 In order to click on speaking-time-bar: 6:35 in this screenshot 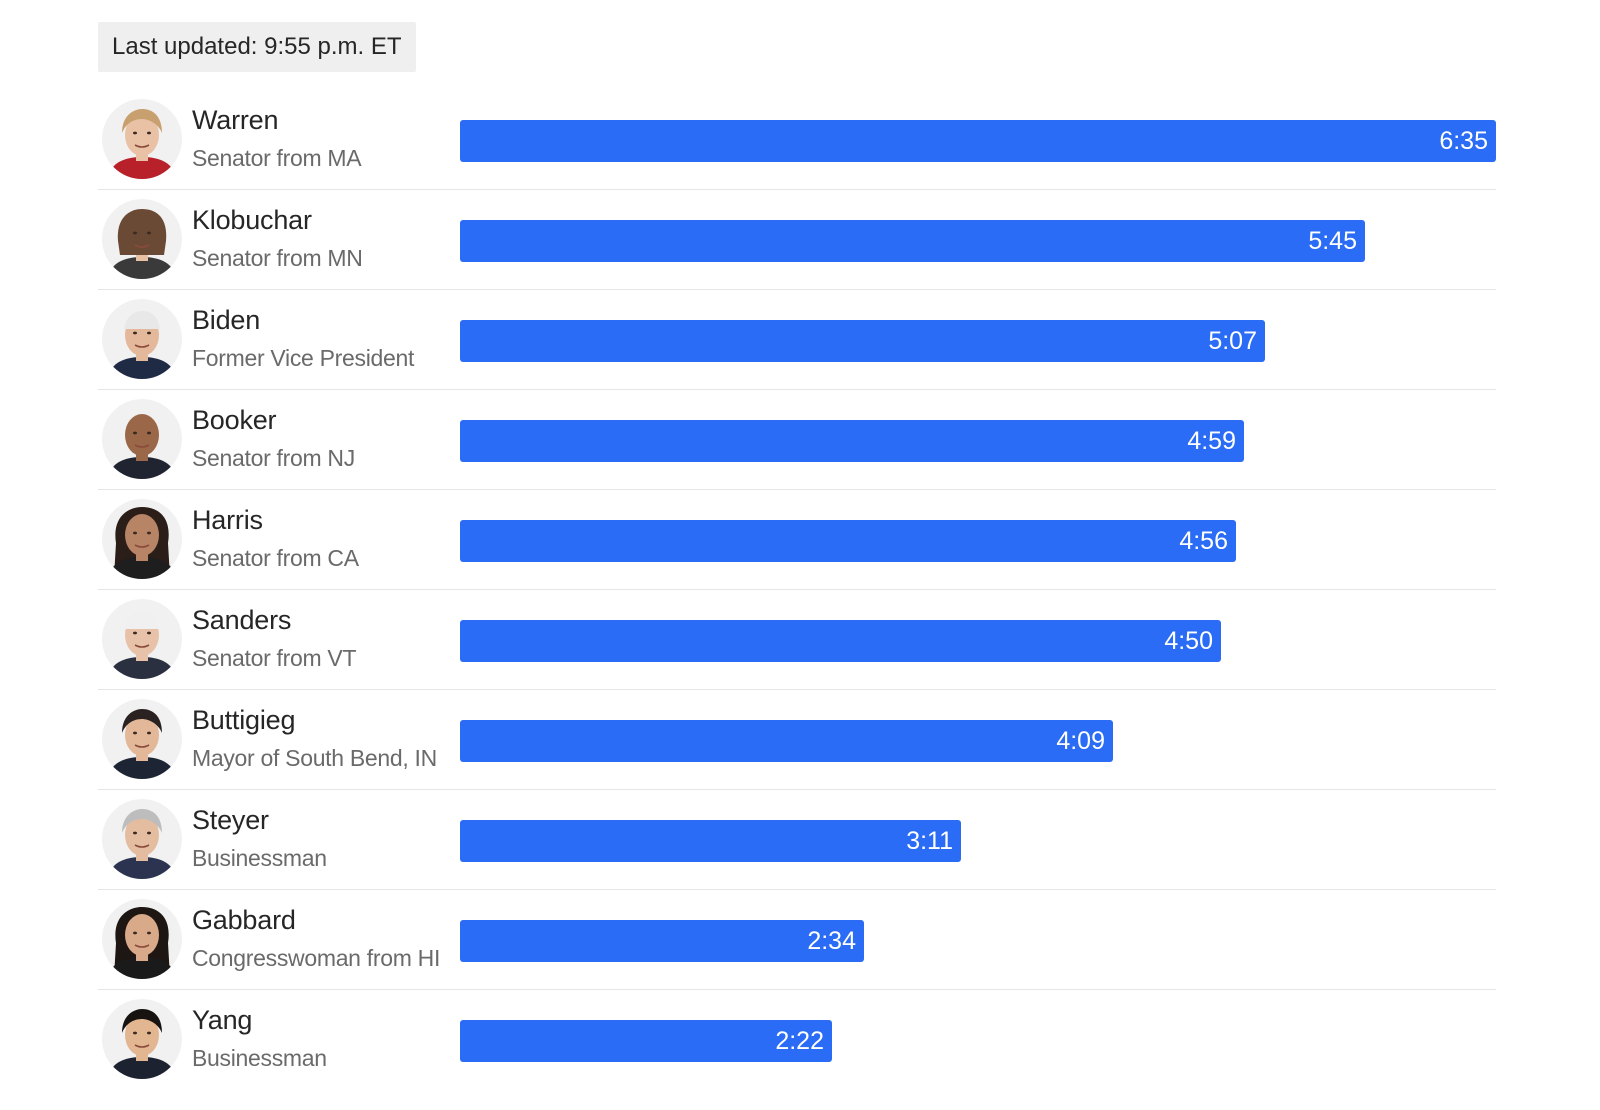, I will do `click(978, 141)`.